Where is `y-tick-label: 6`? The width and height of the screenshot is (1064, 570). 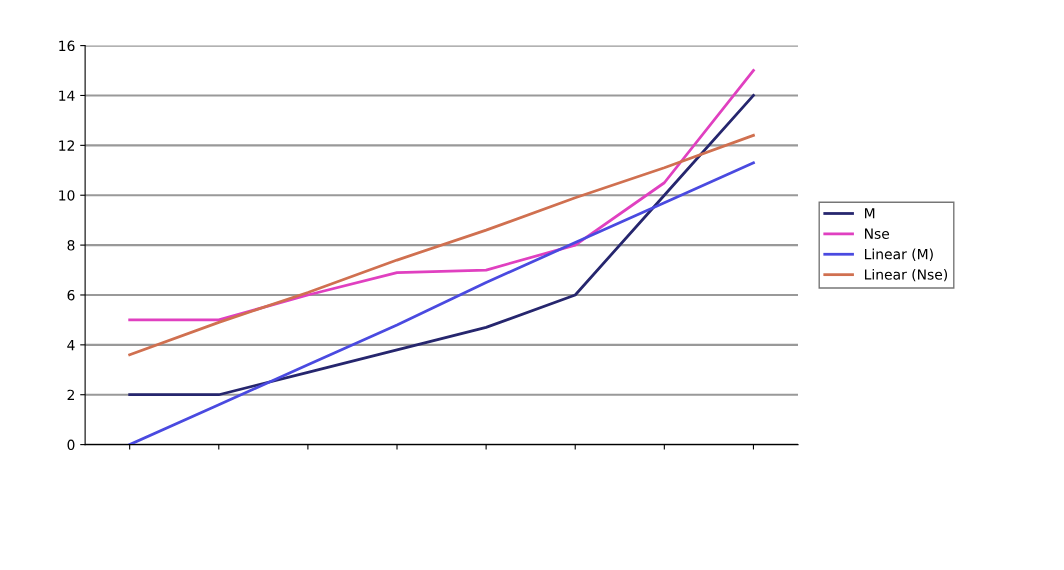
y-tick-label: 6 is located at coordinates (71, 295).